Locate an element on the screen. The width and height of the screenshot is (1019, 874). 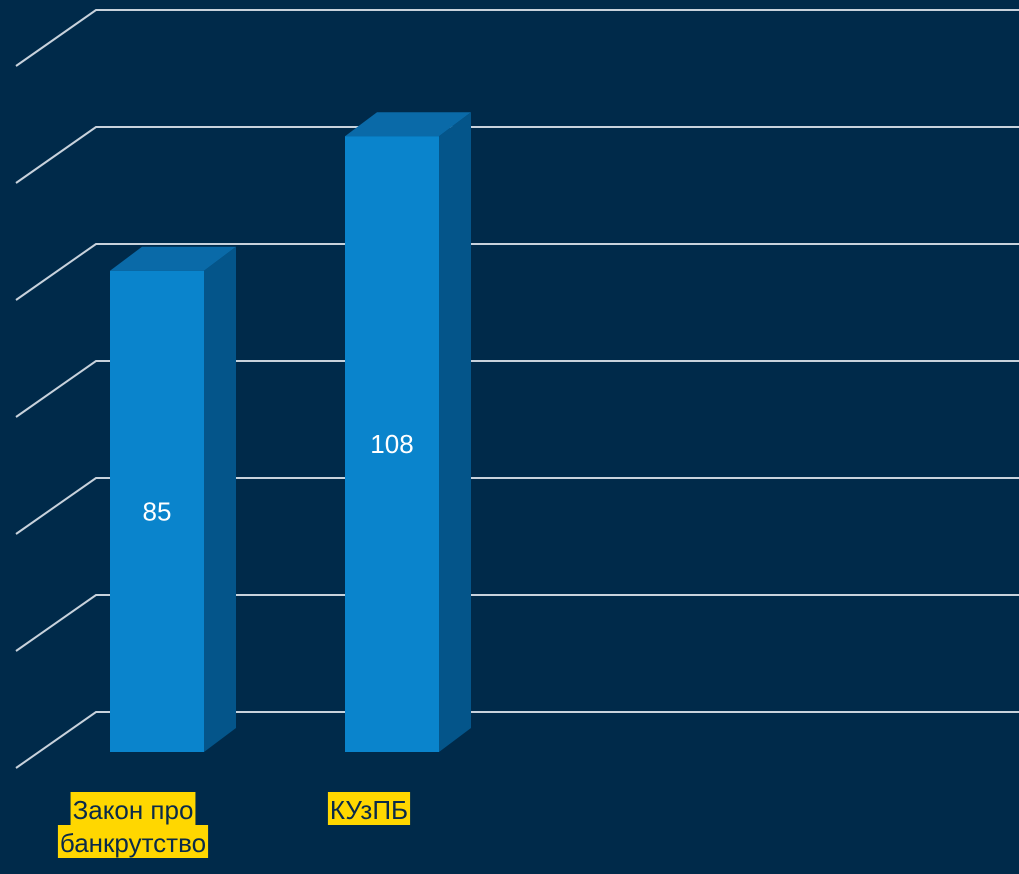
bar: 85 is located at coordinates (173, 499).